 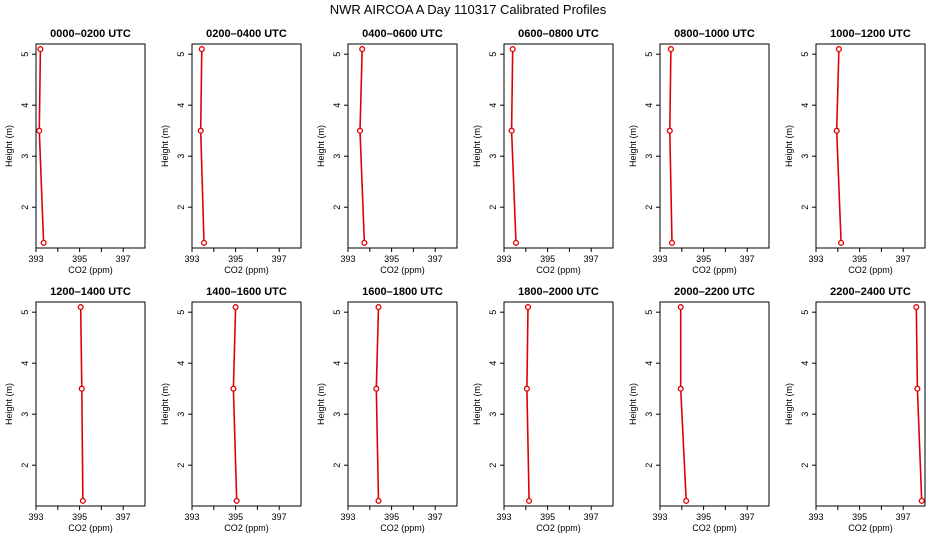 I want to click on panel-title: 0200–0400 UTC, so click(x=246, y=34).